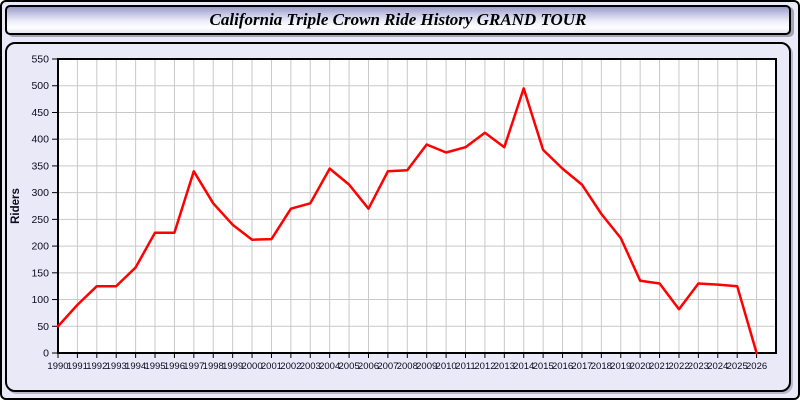 The width and height of the screenshot is (800, 400). Describe the element at coordinates (543, 366) in the screenshot. I see `x-tick-label: 2015` at that location.